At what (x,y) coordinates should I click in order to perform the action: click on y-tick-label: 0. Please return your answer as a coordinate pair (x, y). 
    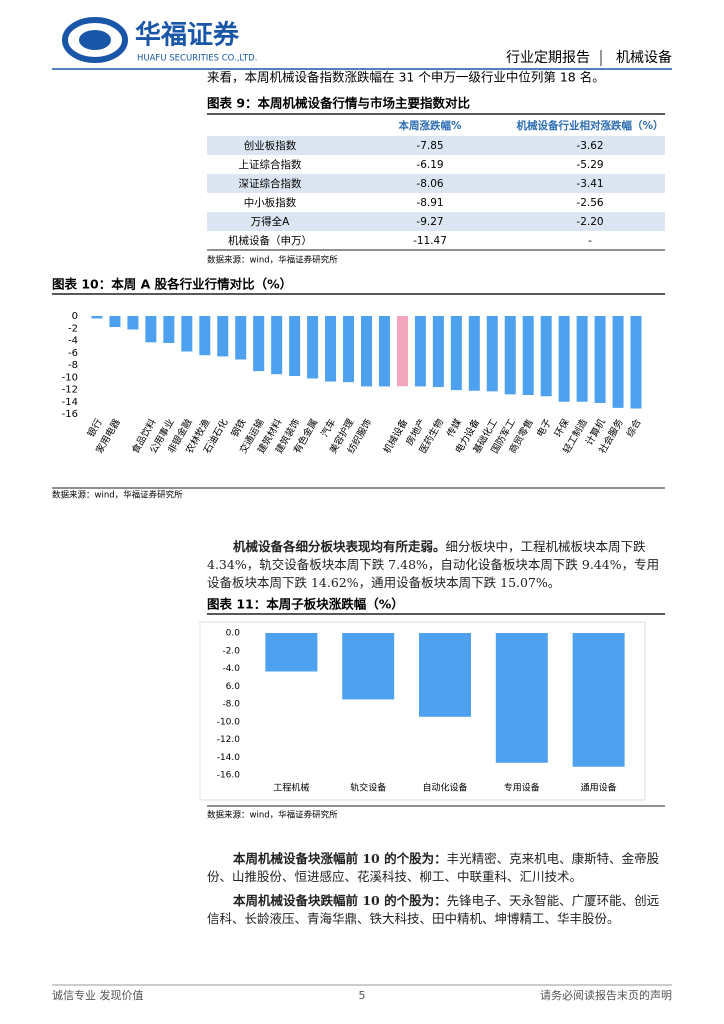
    Looking at the image, I should click on (75, 316).